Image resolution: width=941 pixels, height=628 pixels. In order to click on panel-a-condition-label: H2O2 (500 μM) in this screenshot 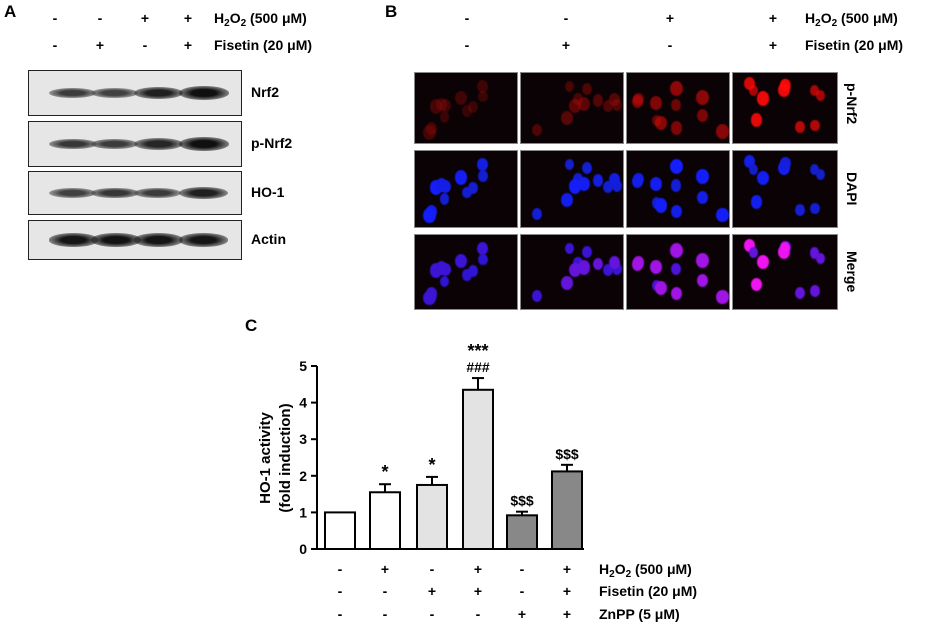, I will do `click(260, 19)`.